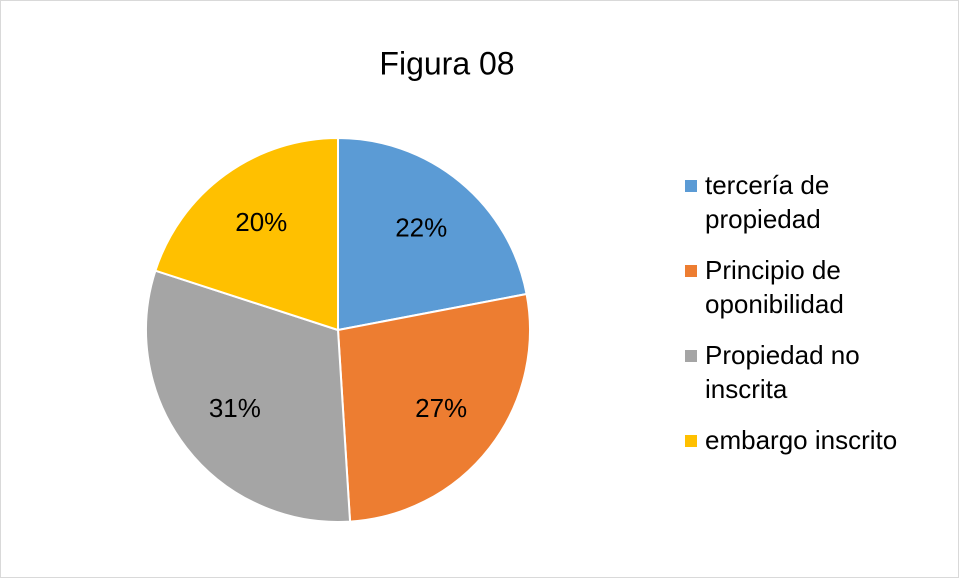 The height and width of the screenshot is (578, 959). I want to click on legend-label: embargo inscrito, so click(801, 440).